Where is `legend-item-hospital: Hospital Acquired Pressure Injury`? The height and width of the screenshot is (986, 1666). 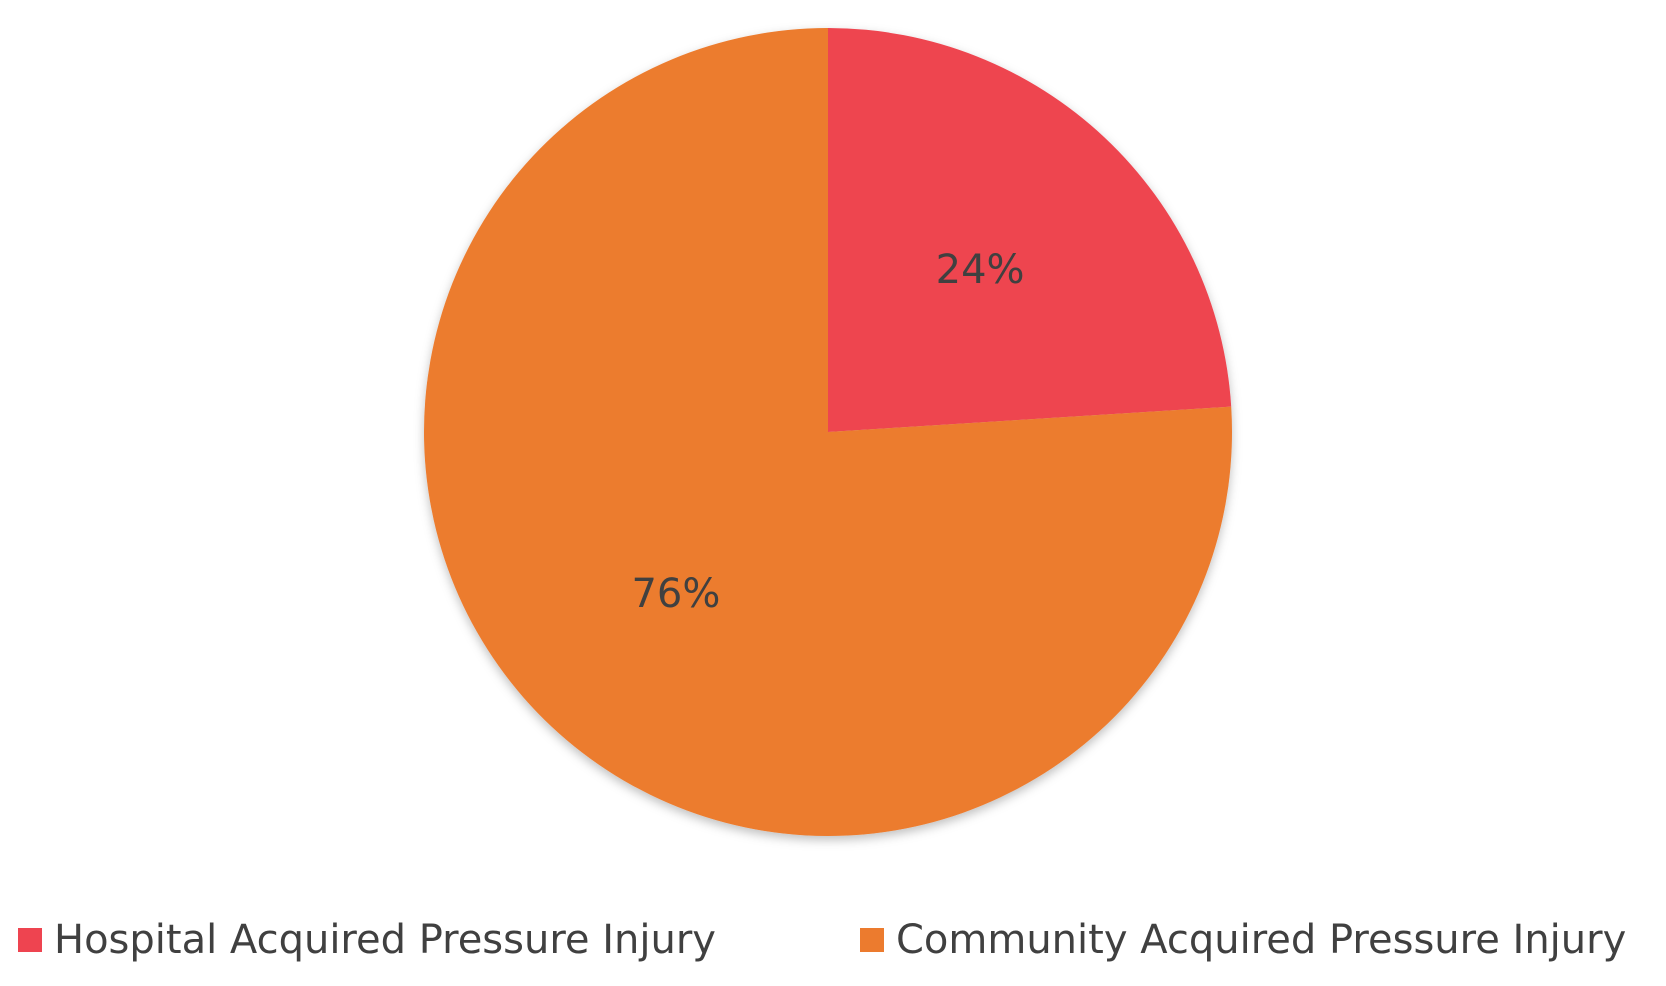 legend-item-hospital: Hospital Acquired Pressure Injury is located at coordinates (367, 940).